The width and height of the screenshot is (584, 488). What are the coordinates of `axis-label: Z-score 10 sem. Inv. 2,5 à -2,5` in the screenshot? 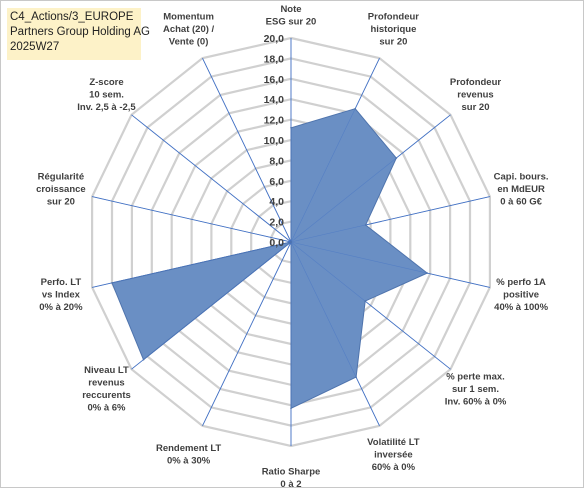 It's located at (106, 95).